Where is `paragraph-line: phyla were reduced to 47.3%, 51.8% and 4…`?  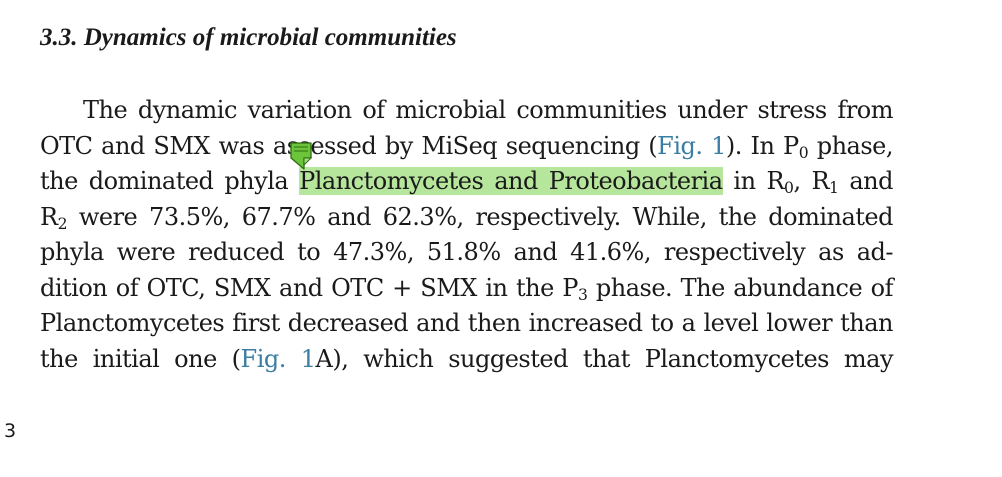
paragraph-line: phyla were reduced to 47.3%, 51.8% and 4… is located at coordinates (467, 253).